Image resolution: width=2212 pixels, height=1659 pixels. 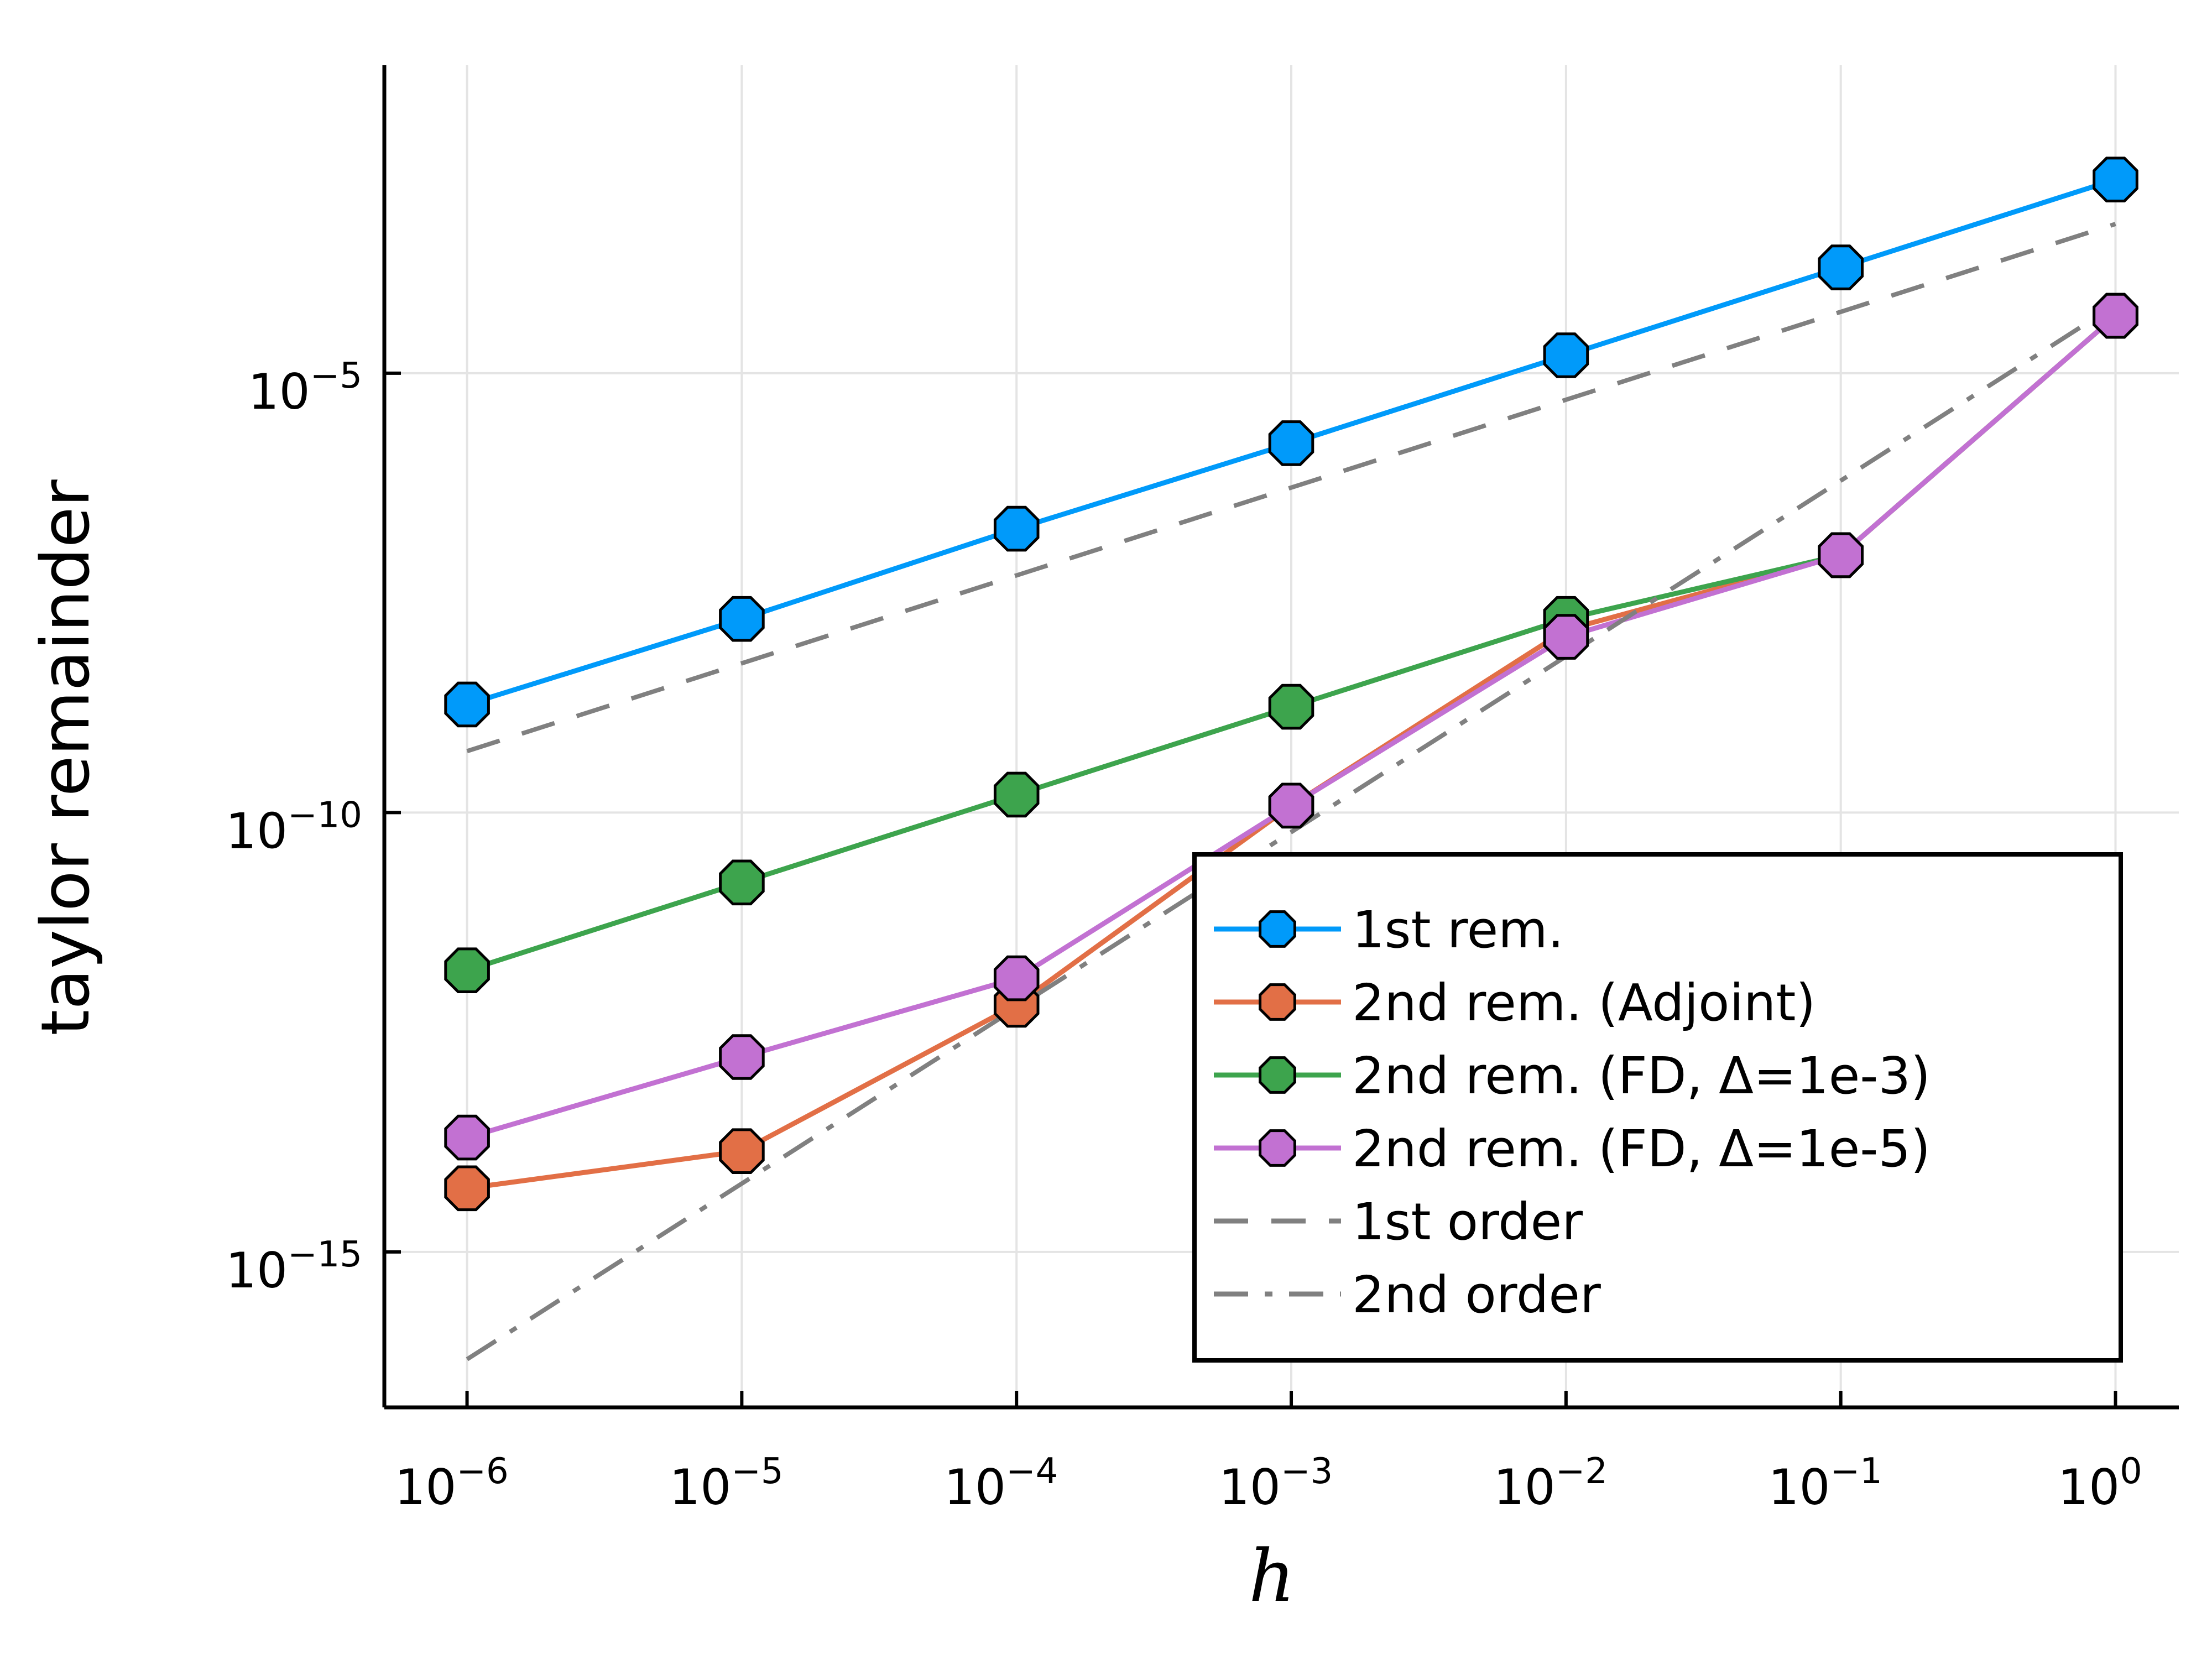 I want to click on x-tick-label: 10⁻¹, so click(x=1825, y=1484).